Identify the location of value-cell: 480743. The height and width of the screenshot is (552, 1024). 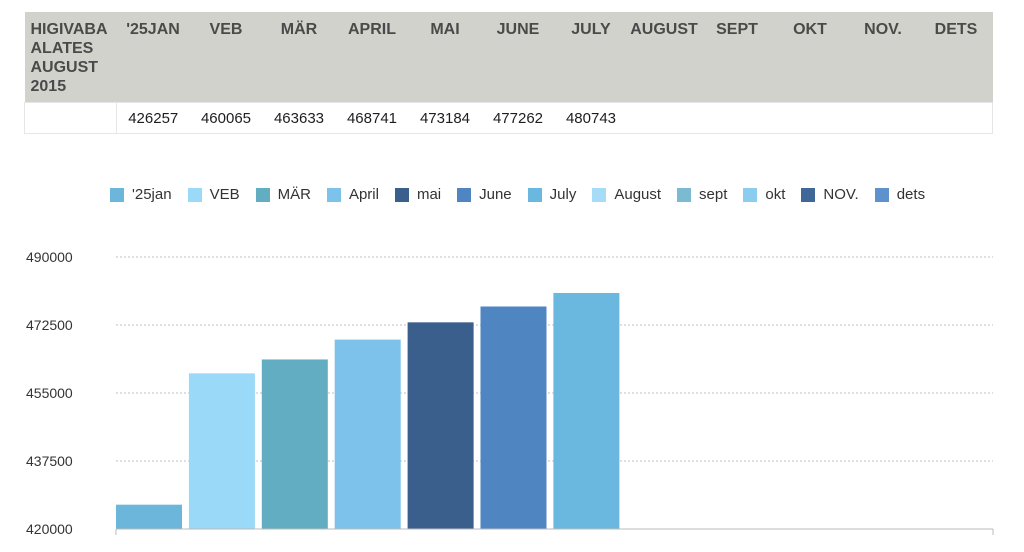
(591, 118).